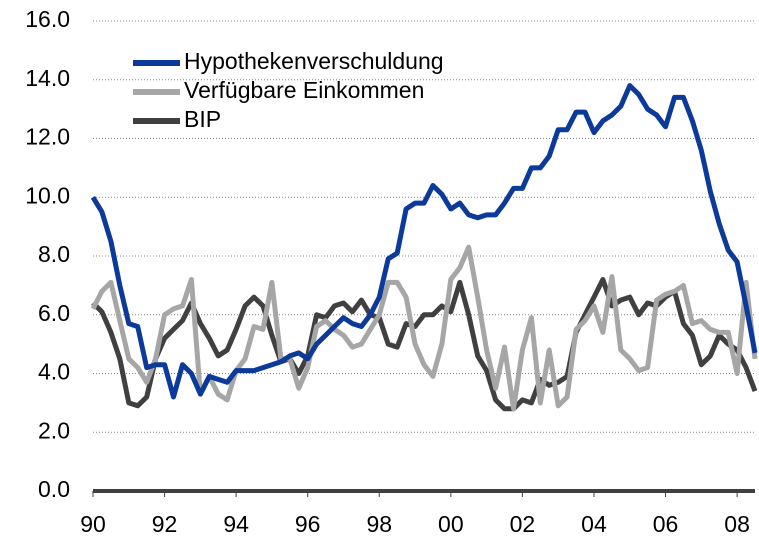 This screenshot has width=759, height=546. I want to click on y-tick-label: 10.0, so click(47, 195).